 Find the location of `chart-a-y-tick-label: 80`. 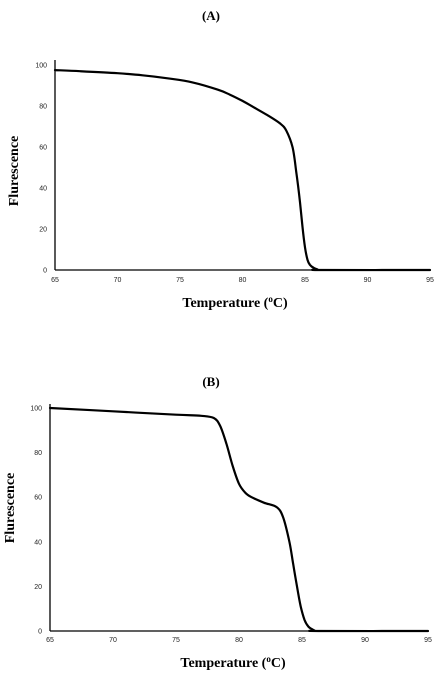

chart-a-y-tick-label: 80 is located at coordinates (43, 107).